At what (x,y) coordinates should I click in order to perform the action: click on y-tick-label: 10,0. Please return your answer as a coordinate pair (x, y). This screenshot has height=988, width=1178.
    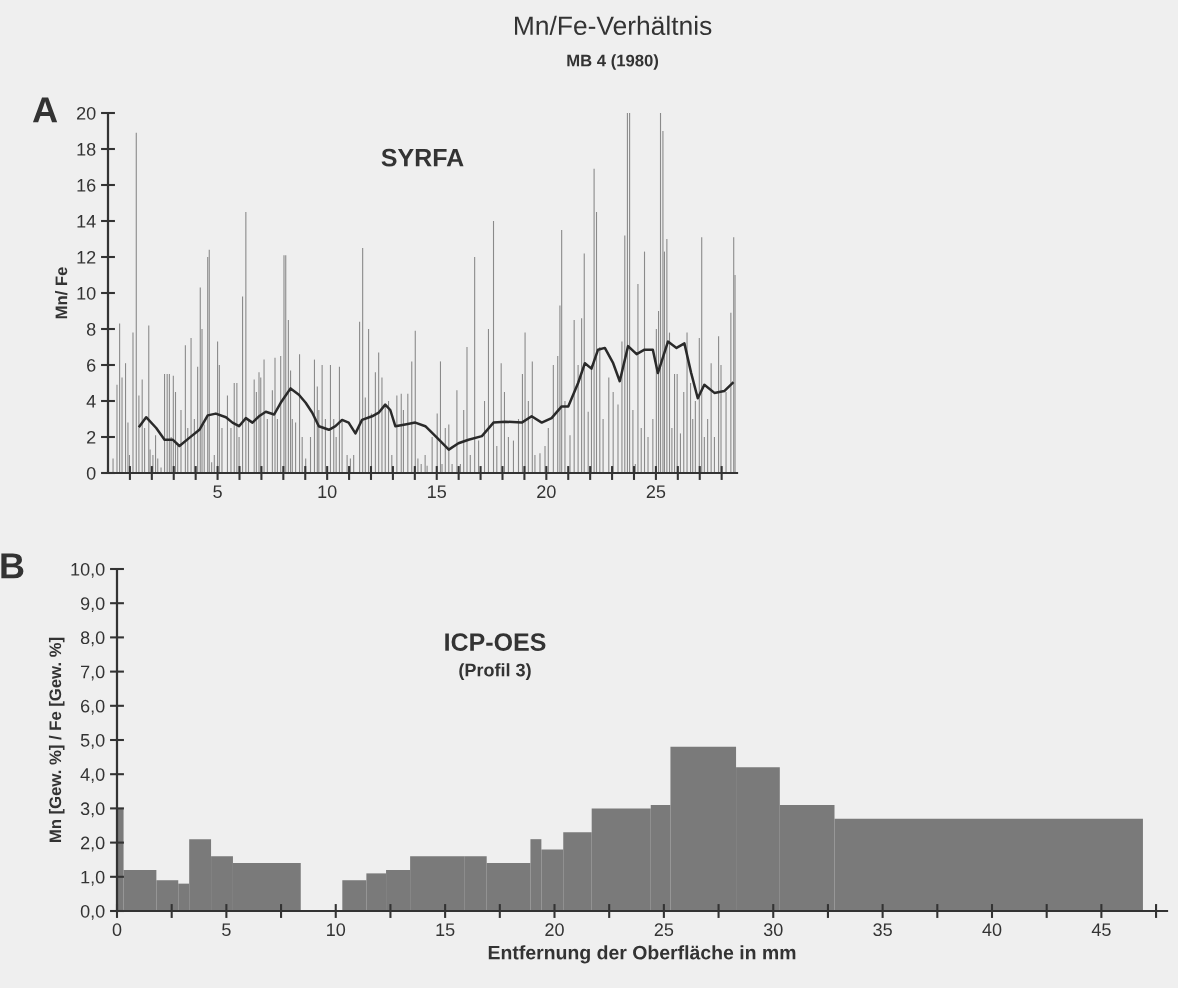
    Looking at the image, I should click on (88, 570).